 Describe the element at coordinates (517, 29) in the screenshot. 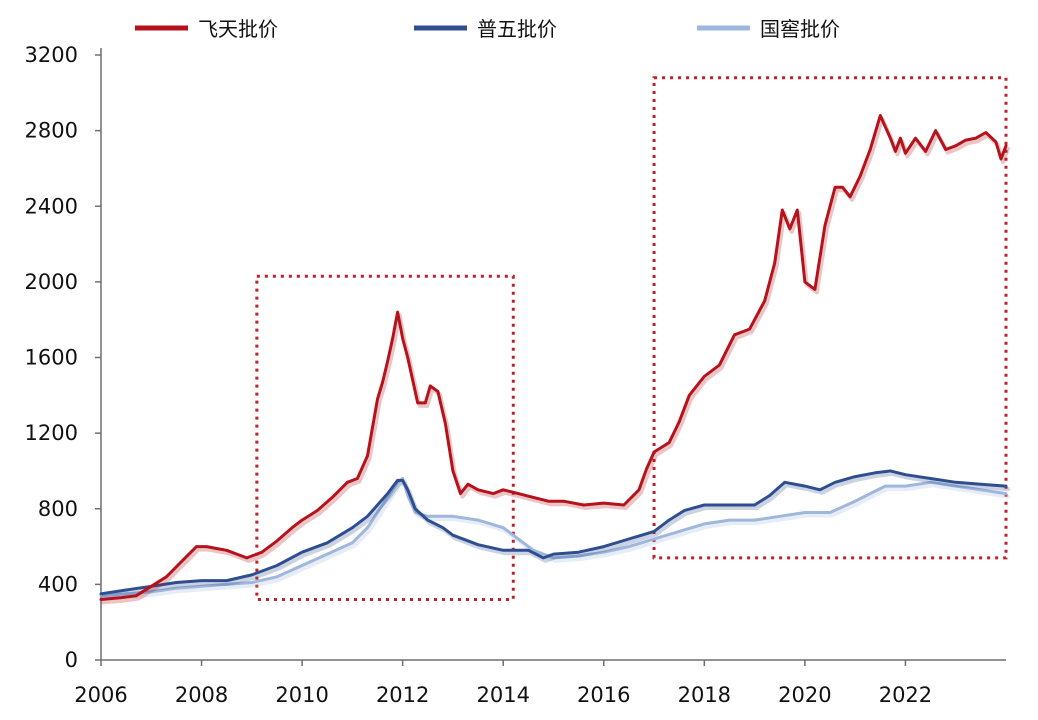

I see `legend-label-puwu: 普五批价` at that location.